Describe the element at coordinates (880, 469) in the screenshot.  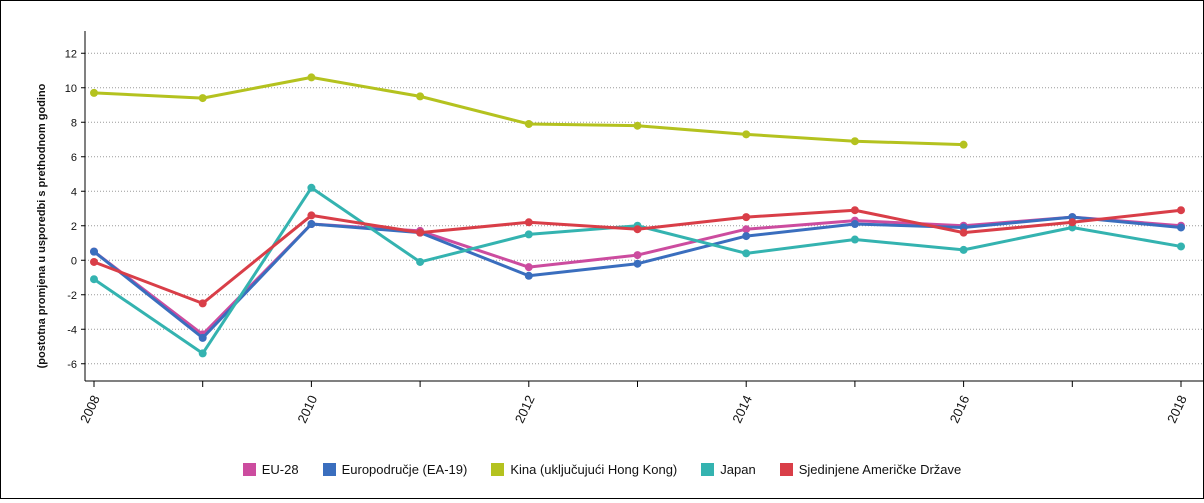
I see `legend-label: Sjedinjene Američke Države` at that location.